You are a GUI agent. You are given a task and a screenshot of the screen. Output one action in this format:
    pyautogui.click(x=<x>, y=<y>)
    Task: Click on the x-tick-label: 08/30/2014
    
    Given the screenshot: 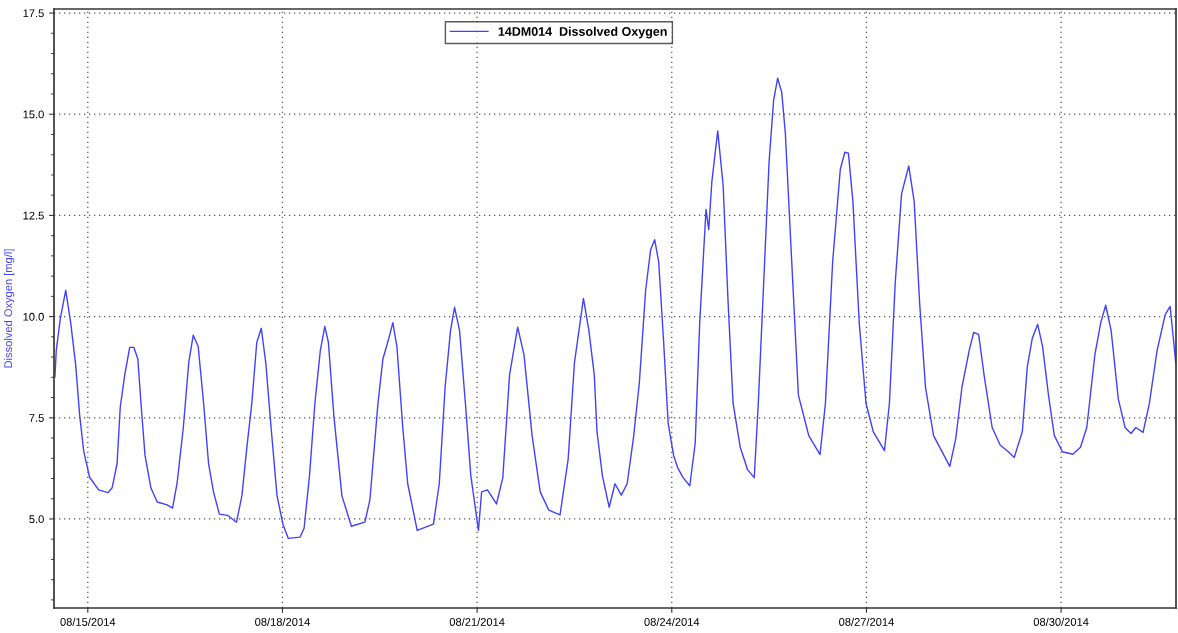 What is the action you would take?
    pyautogui.click(x=1061, y=621)
    